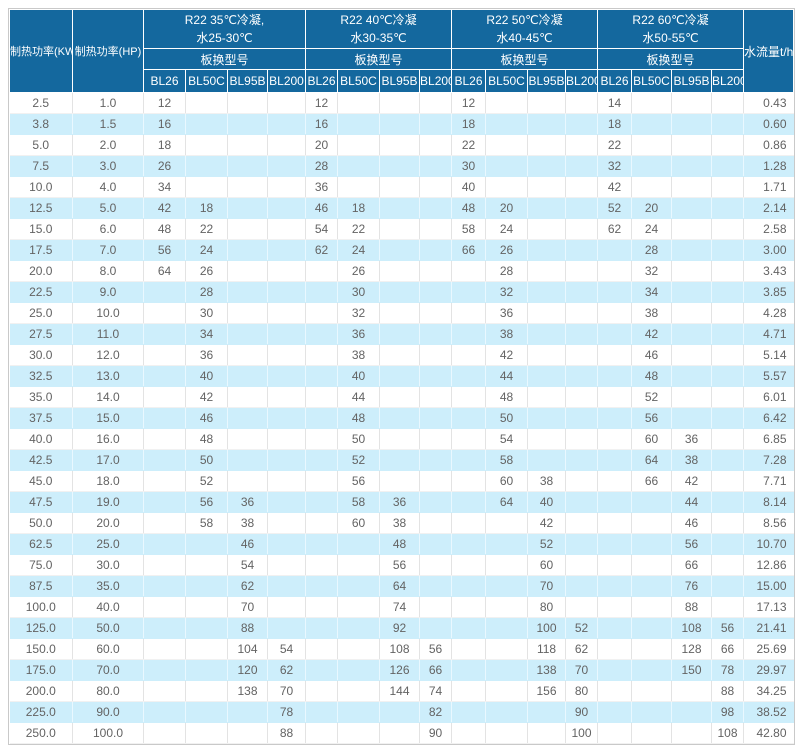 This screenshot has width=800, height=750. What do you see at coordinates (768, 124) in the screenshot?
I see `water-flow-cell: 0.60` at bounding box center [768, 124].